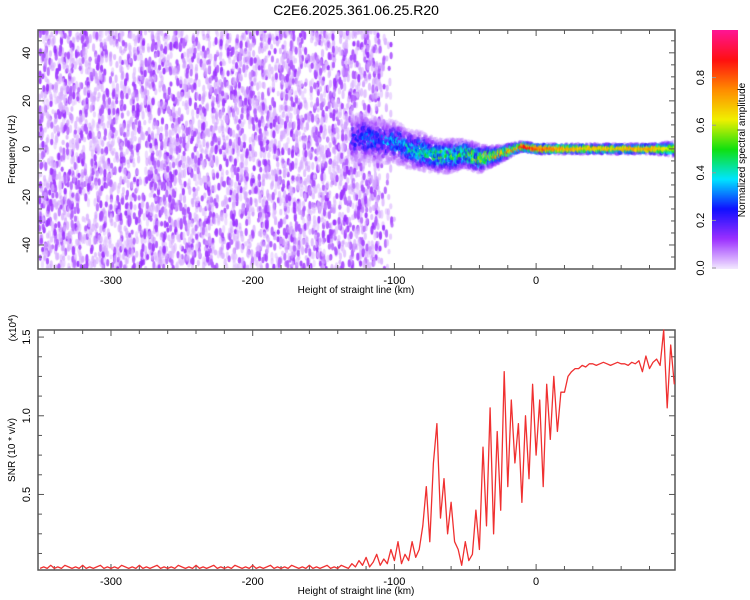 This screenshot has height=600, width=750. Describe the element at coordinates (27, 494) in the screenshot. I see `snr-y-tick-label: 0.5` at that location.